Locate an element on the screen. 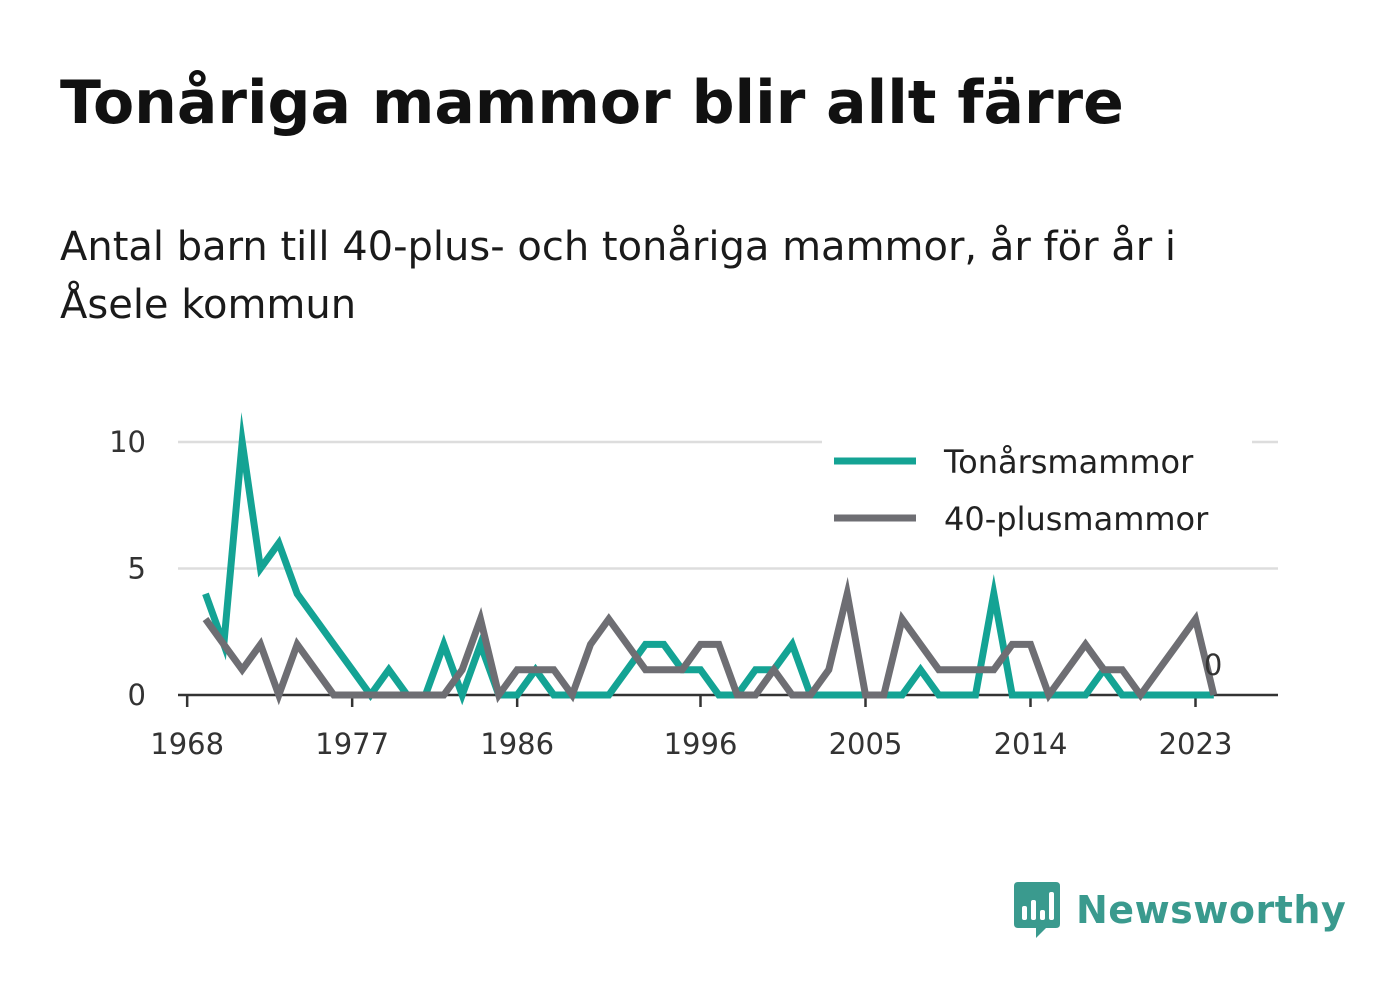  legend-label-1: 40-plusmammor is located at coordinates (1076, 519).